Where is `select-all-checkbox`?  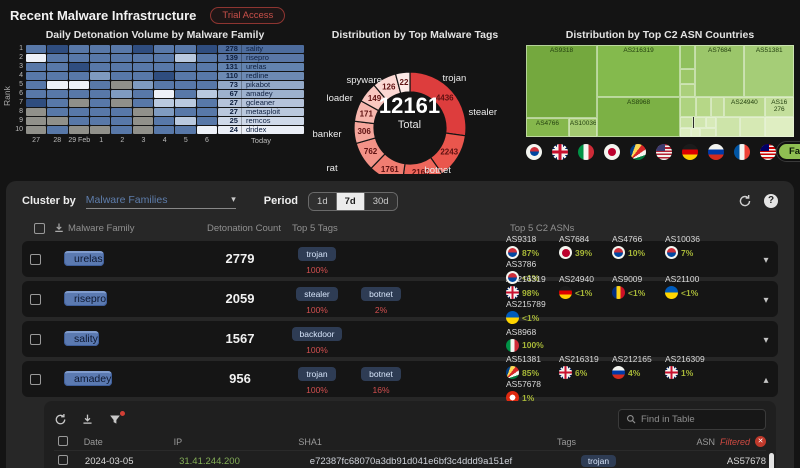
select-all-checkbox is located at coordinates (39, 228).